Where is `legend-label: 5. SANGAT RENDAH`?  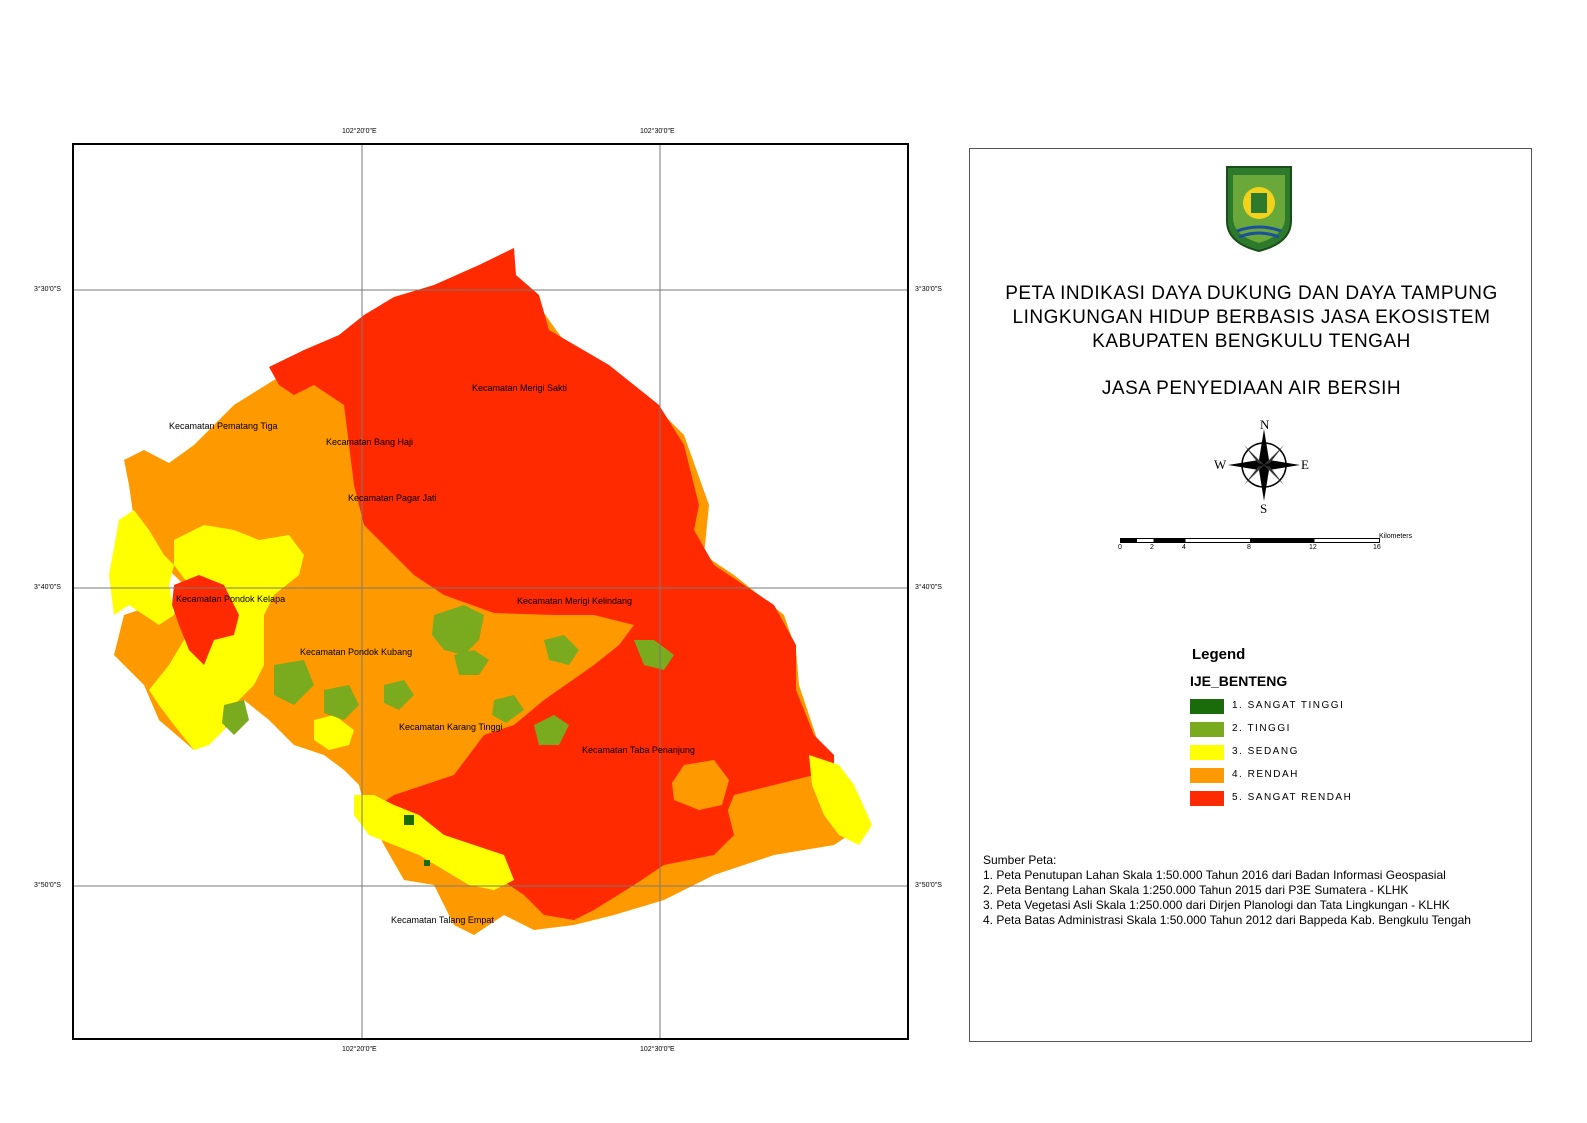
legend-label: 5. SANGAT RENDAH is located at coordinates (1292, 797).